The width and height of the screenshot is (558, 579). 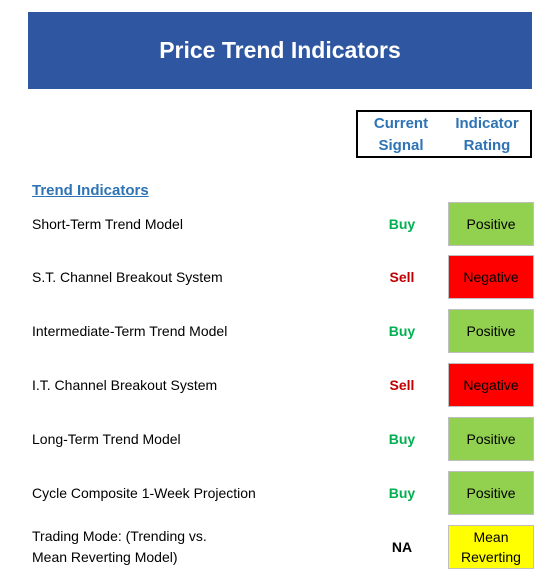 What do you see at coordinates (130, 330) in the screenshot?
I see `indicator-label: Intermediate-Term Trend Model` at bounding box center [130, 330].